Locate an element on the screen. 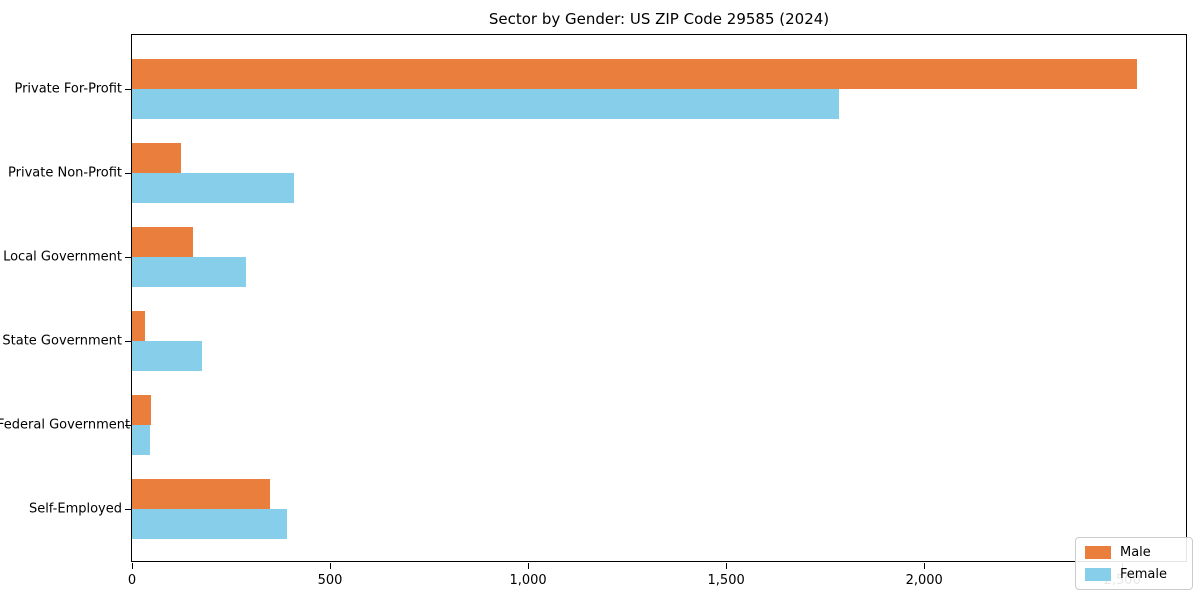 This screenshot has width=1200, height=600. bar-female-private-for-profit is located at coordinates (486, 104).